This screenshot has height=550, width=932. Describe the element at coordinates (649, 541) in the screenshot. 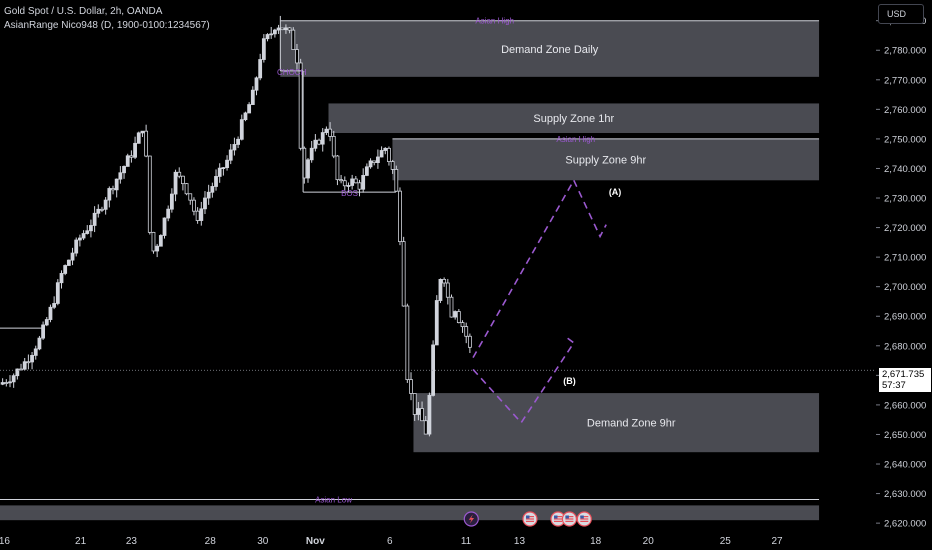

I see `xtick-label-10: 20` at that location.